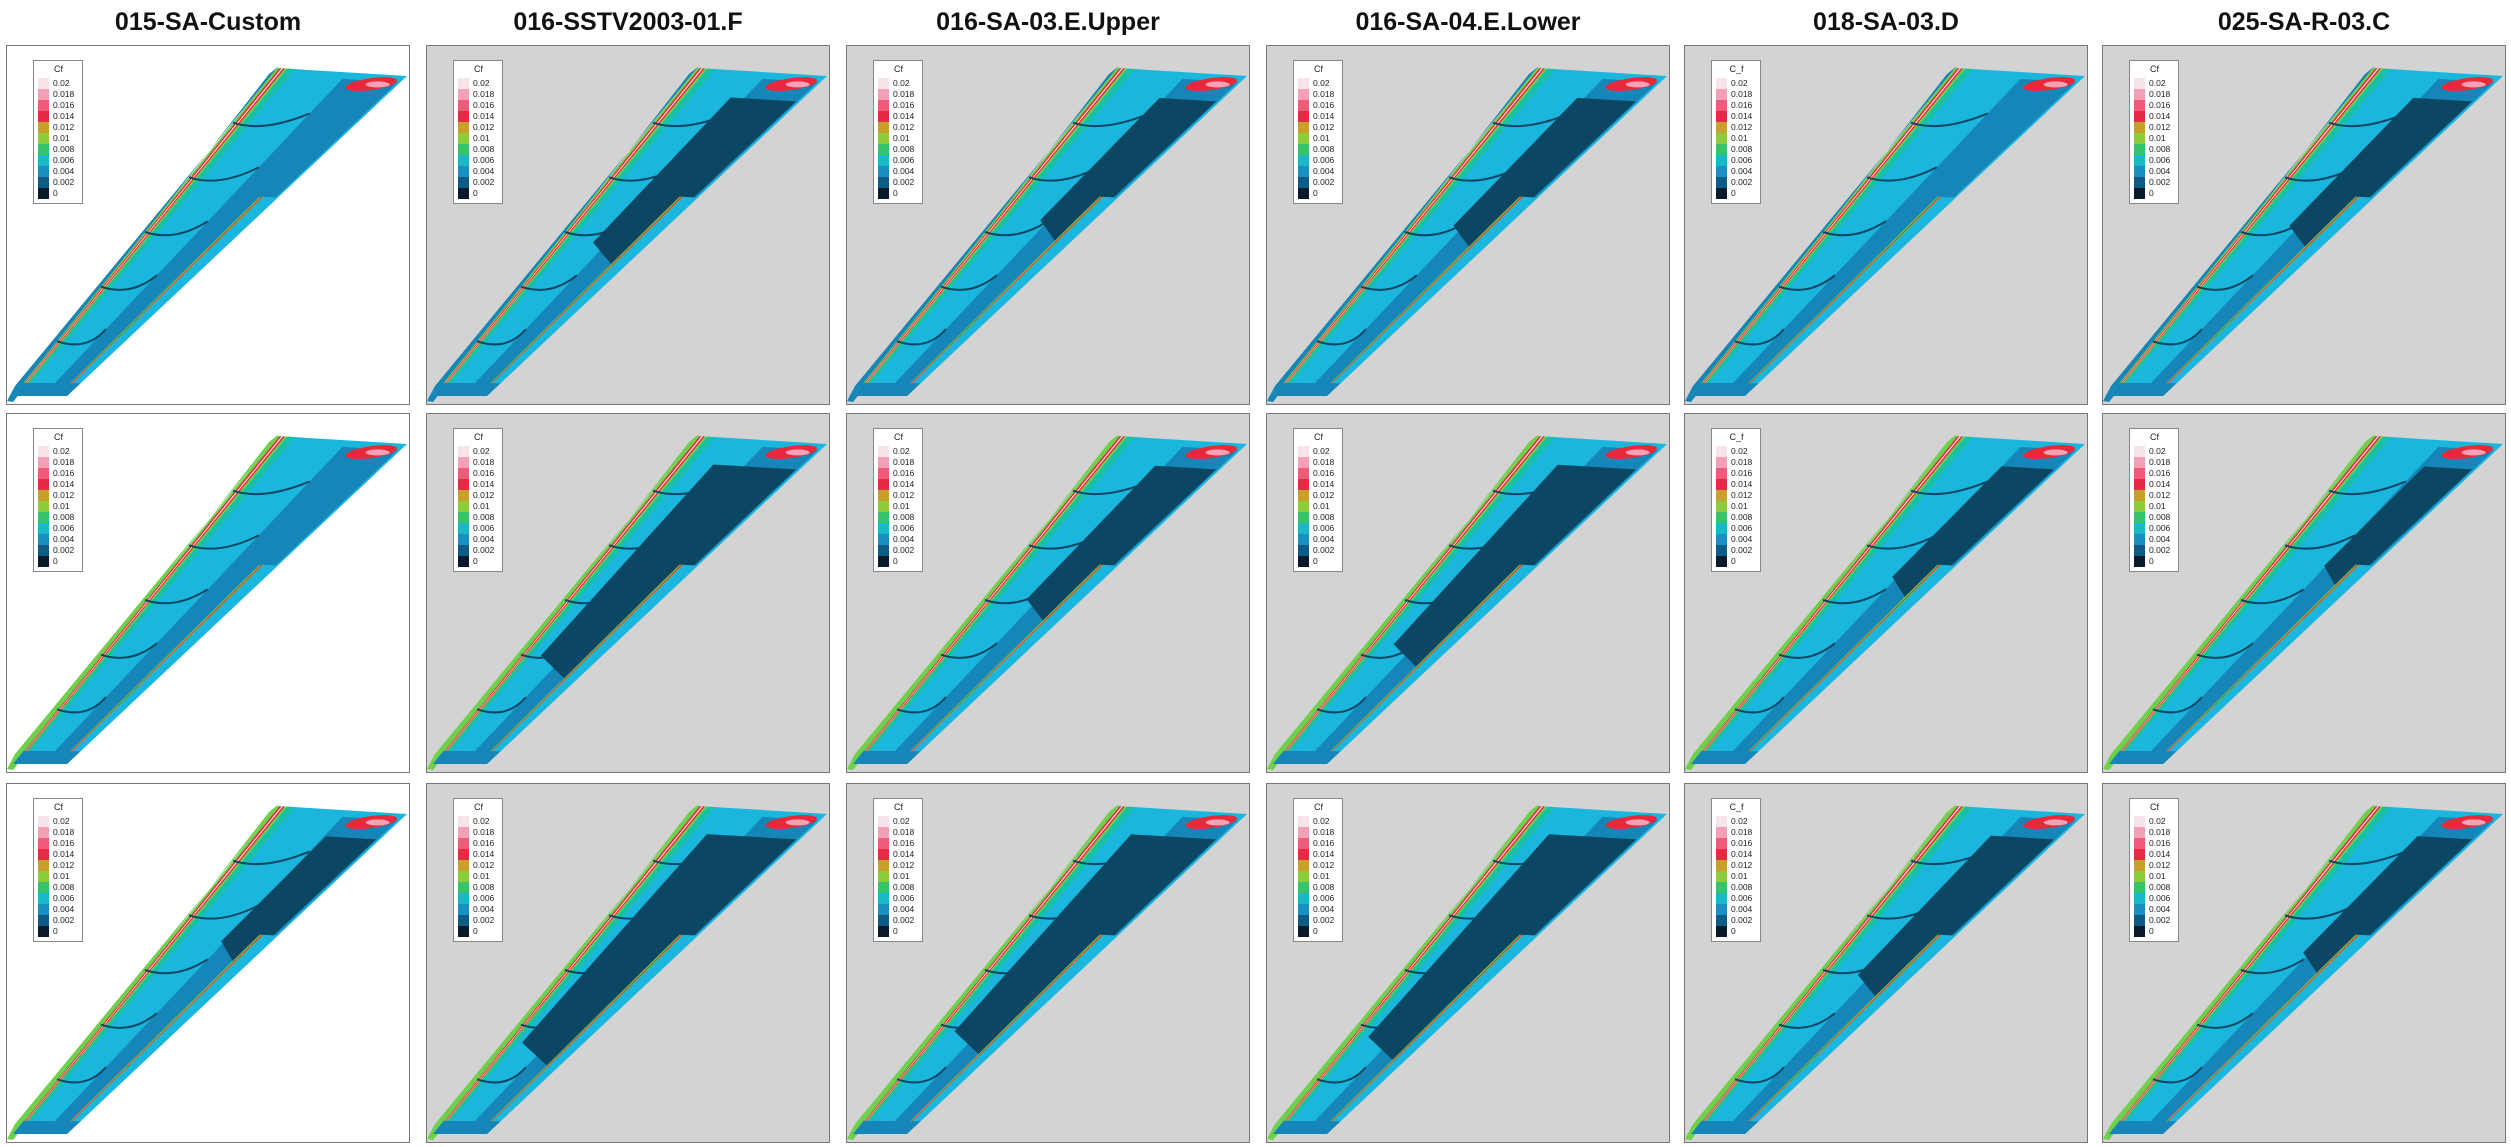  What do you see at coordinates (1318, 437) in the screenshot?
I see `legend-title: Cf` at bounding box center [1318, 437].